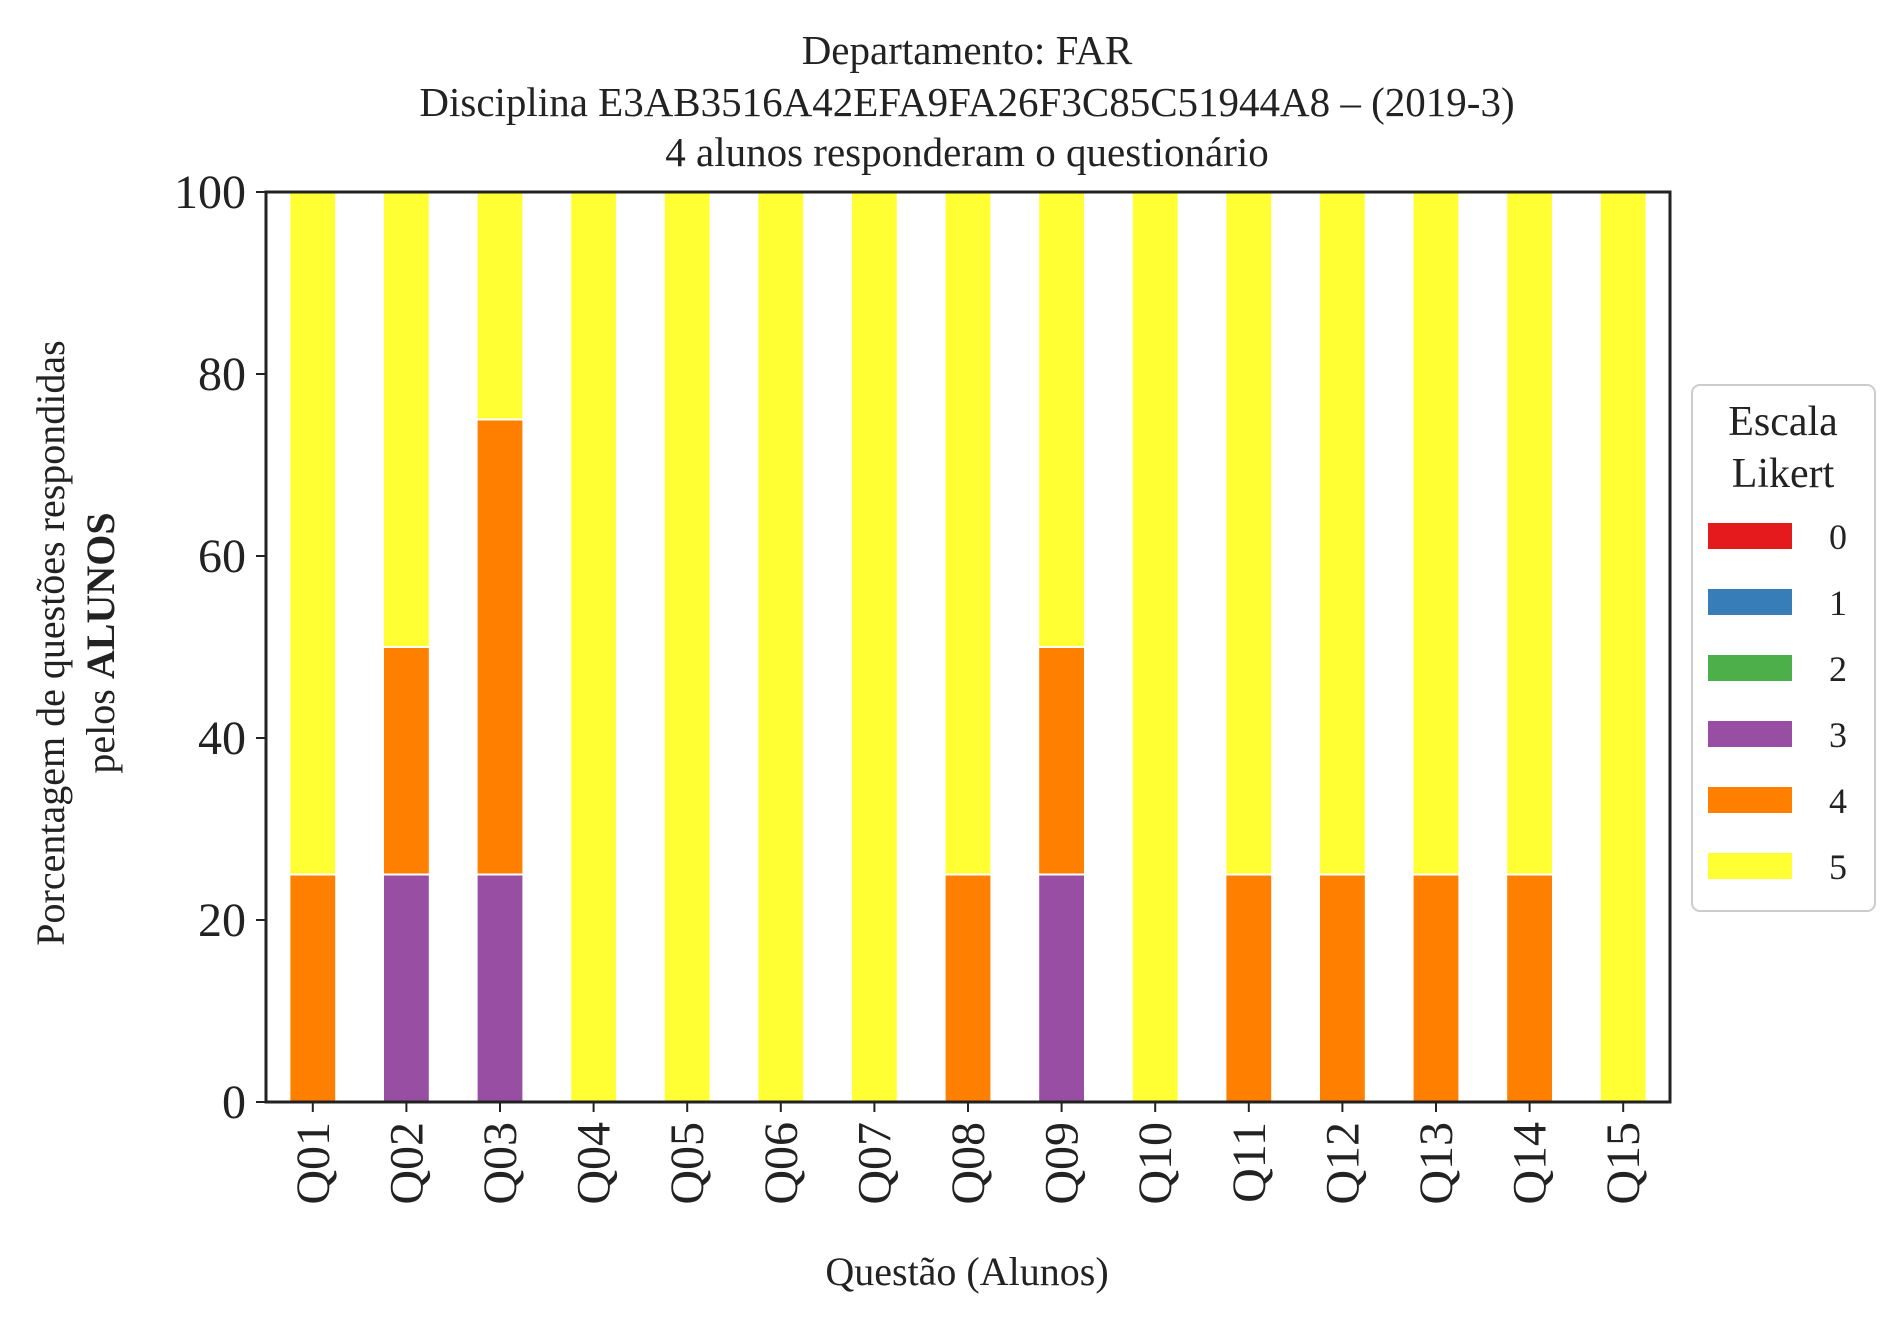  Describe the element at coordinates (1783, 474) in the screenshot. I see `legend-title-line-2: Likert` at that location.